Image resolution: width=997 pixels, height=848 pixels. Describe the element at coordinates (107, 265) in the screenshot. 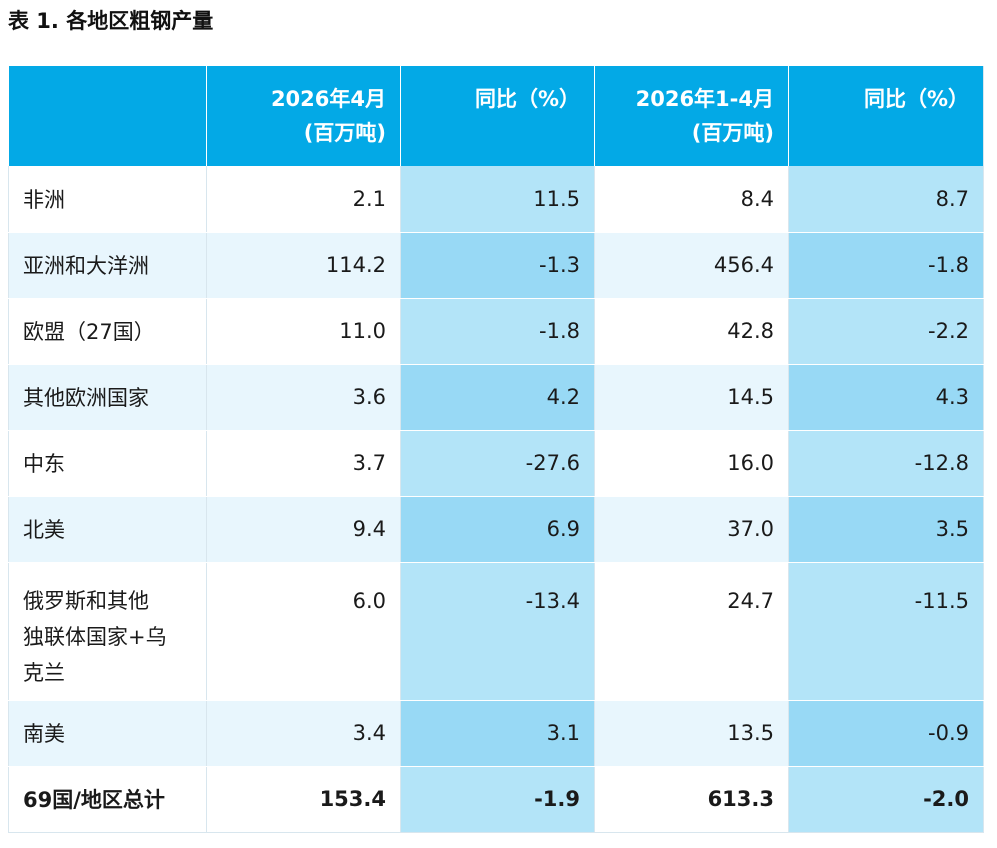

I see `region-cell: 亚洲和大洋洲` at that location.